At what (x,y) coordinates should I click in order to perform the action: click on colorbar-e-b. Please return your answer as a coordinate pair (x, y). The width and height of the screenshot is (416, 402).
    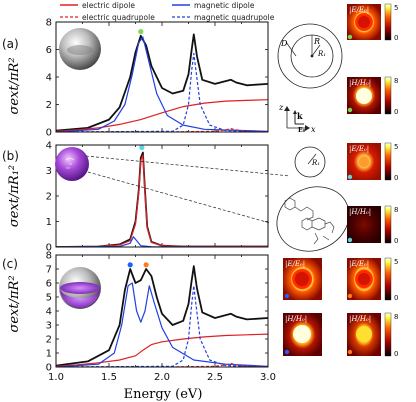
    Looking at the image, I should click on (388, 161).